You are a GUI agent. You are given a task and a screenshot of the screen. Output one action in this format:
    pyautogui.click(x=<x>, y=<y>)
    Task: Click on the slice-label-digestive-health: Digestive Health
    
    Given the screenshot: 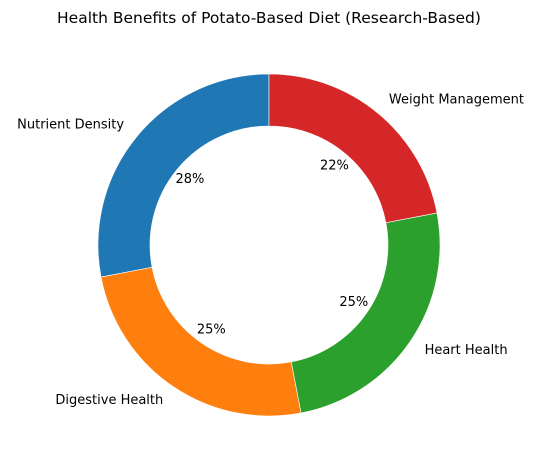 What is the action you would take?
    pyautogui.click(x=109, y=400)
    